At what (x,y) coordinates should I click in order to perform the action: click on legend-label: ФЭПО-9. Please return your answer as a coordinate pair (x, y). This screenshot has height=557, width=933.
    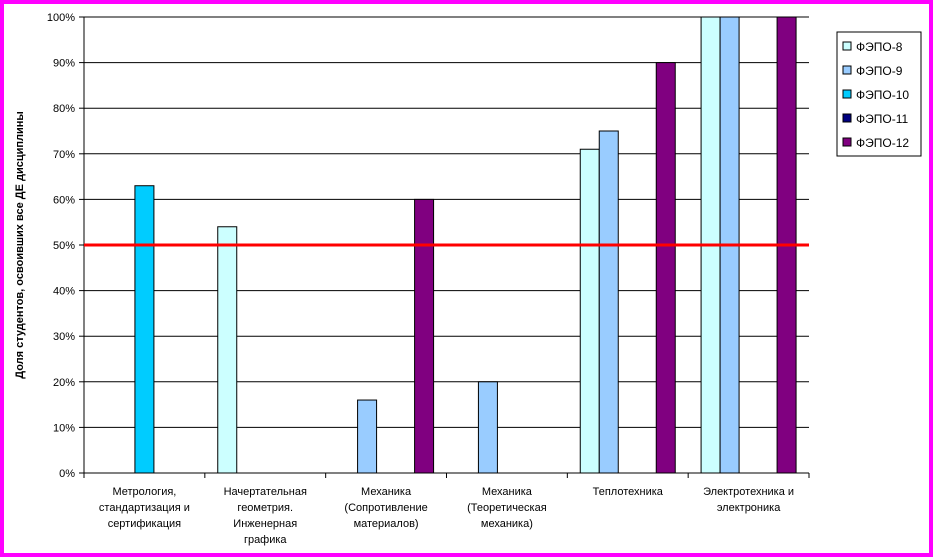
    Looking at the image, I should click on (879, 71).